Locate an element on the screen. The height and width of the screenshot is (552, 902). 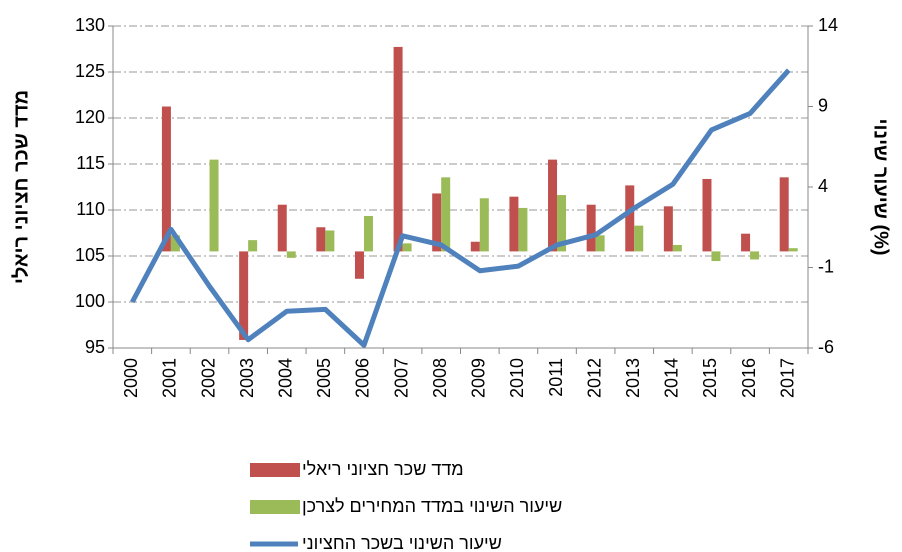
y2-tick-label: 4 is located at coordinates (823, 186).